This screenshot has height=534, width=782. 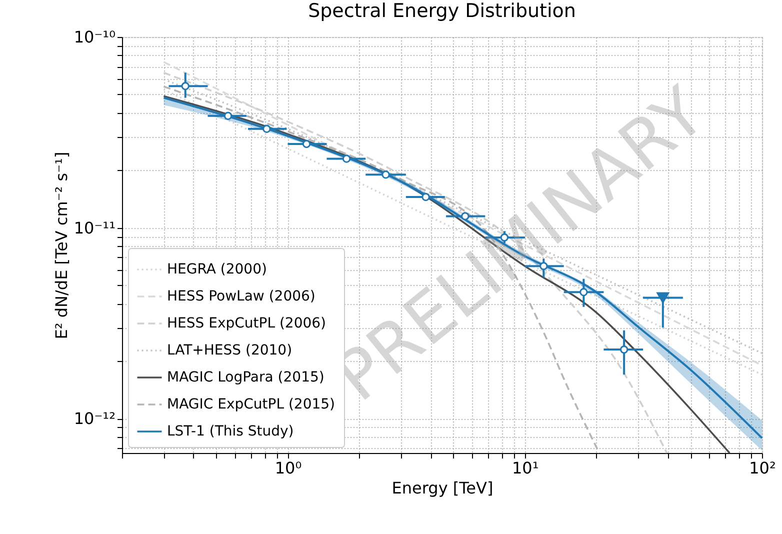 What do you see at coordinates (217, 270) in the screenshot?
I see `legend-label: HEGRA (2000)` at bounding box center [217, 270].